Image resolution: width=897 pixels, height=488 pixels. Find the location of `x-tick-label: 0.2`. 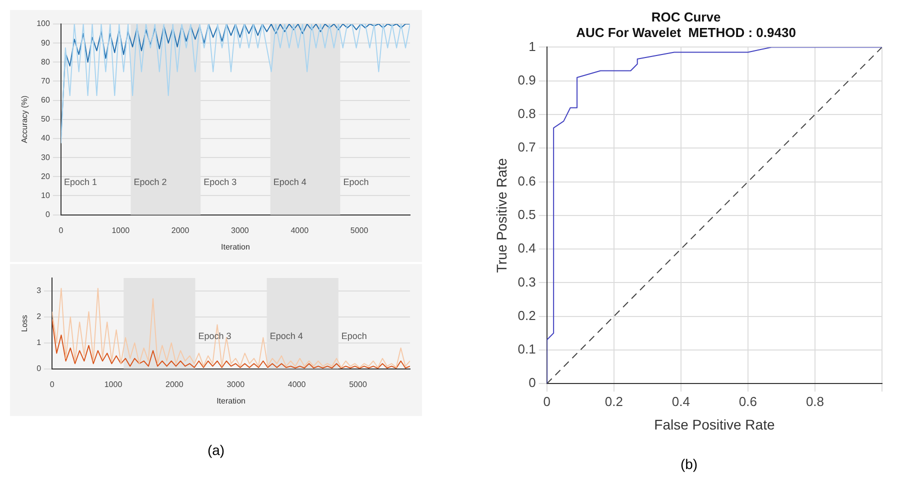

x-tick-label: 0.2 is located at coordinates (613, 401).